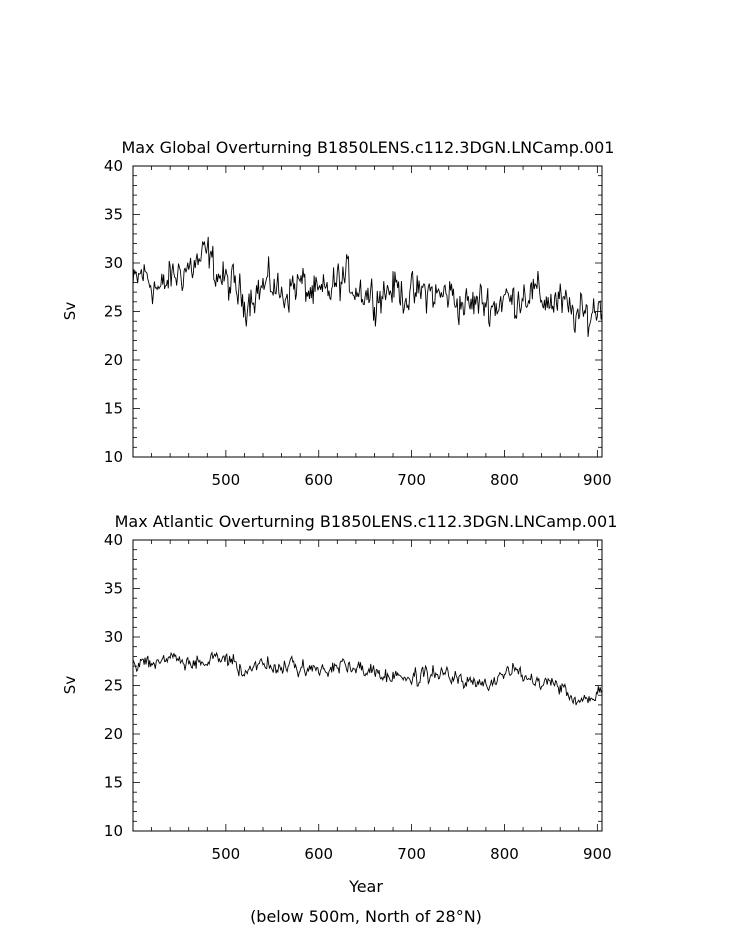 Image resolution: width=733 pixels, height=945 pixels. Describe the element at coordinates (365, 886) in the screenshot. I see `x-axis-label: Year` at that location.